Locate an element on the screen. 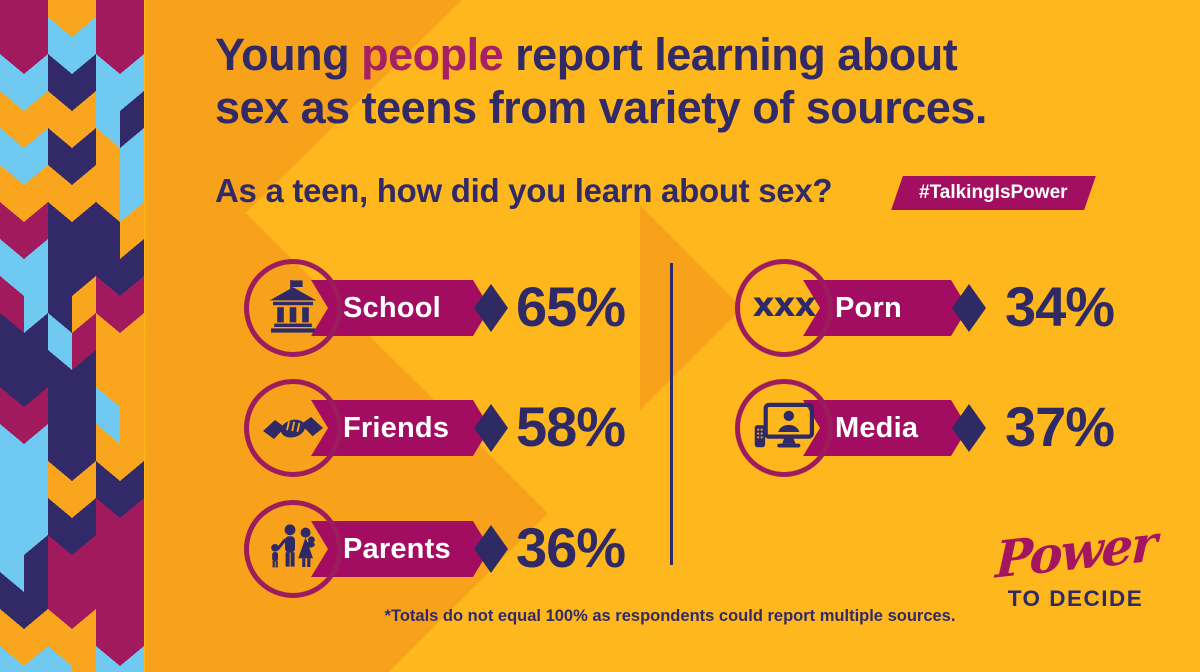 The image size is (1200, 672). porn-percent: 34% is located at coordinates (1060, 306).